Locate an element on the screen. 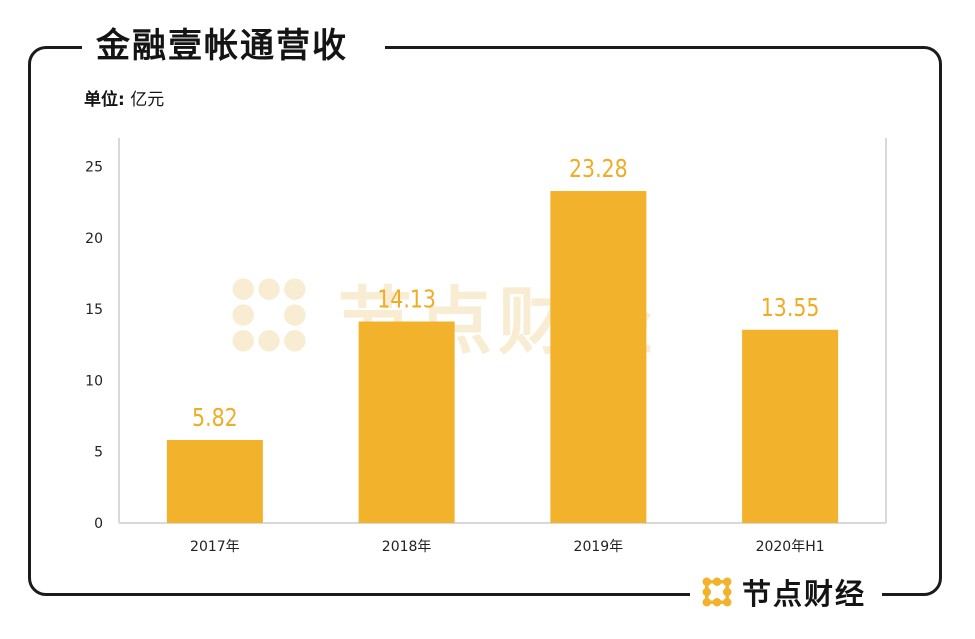 The image size is (975, 639). y-tick-label: 10 is located at coordinates (94, 381).